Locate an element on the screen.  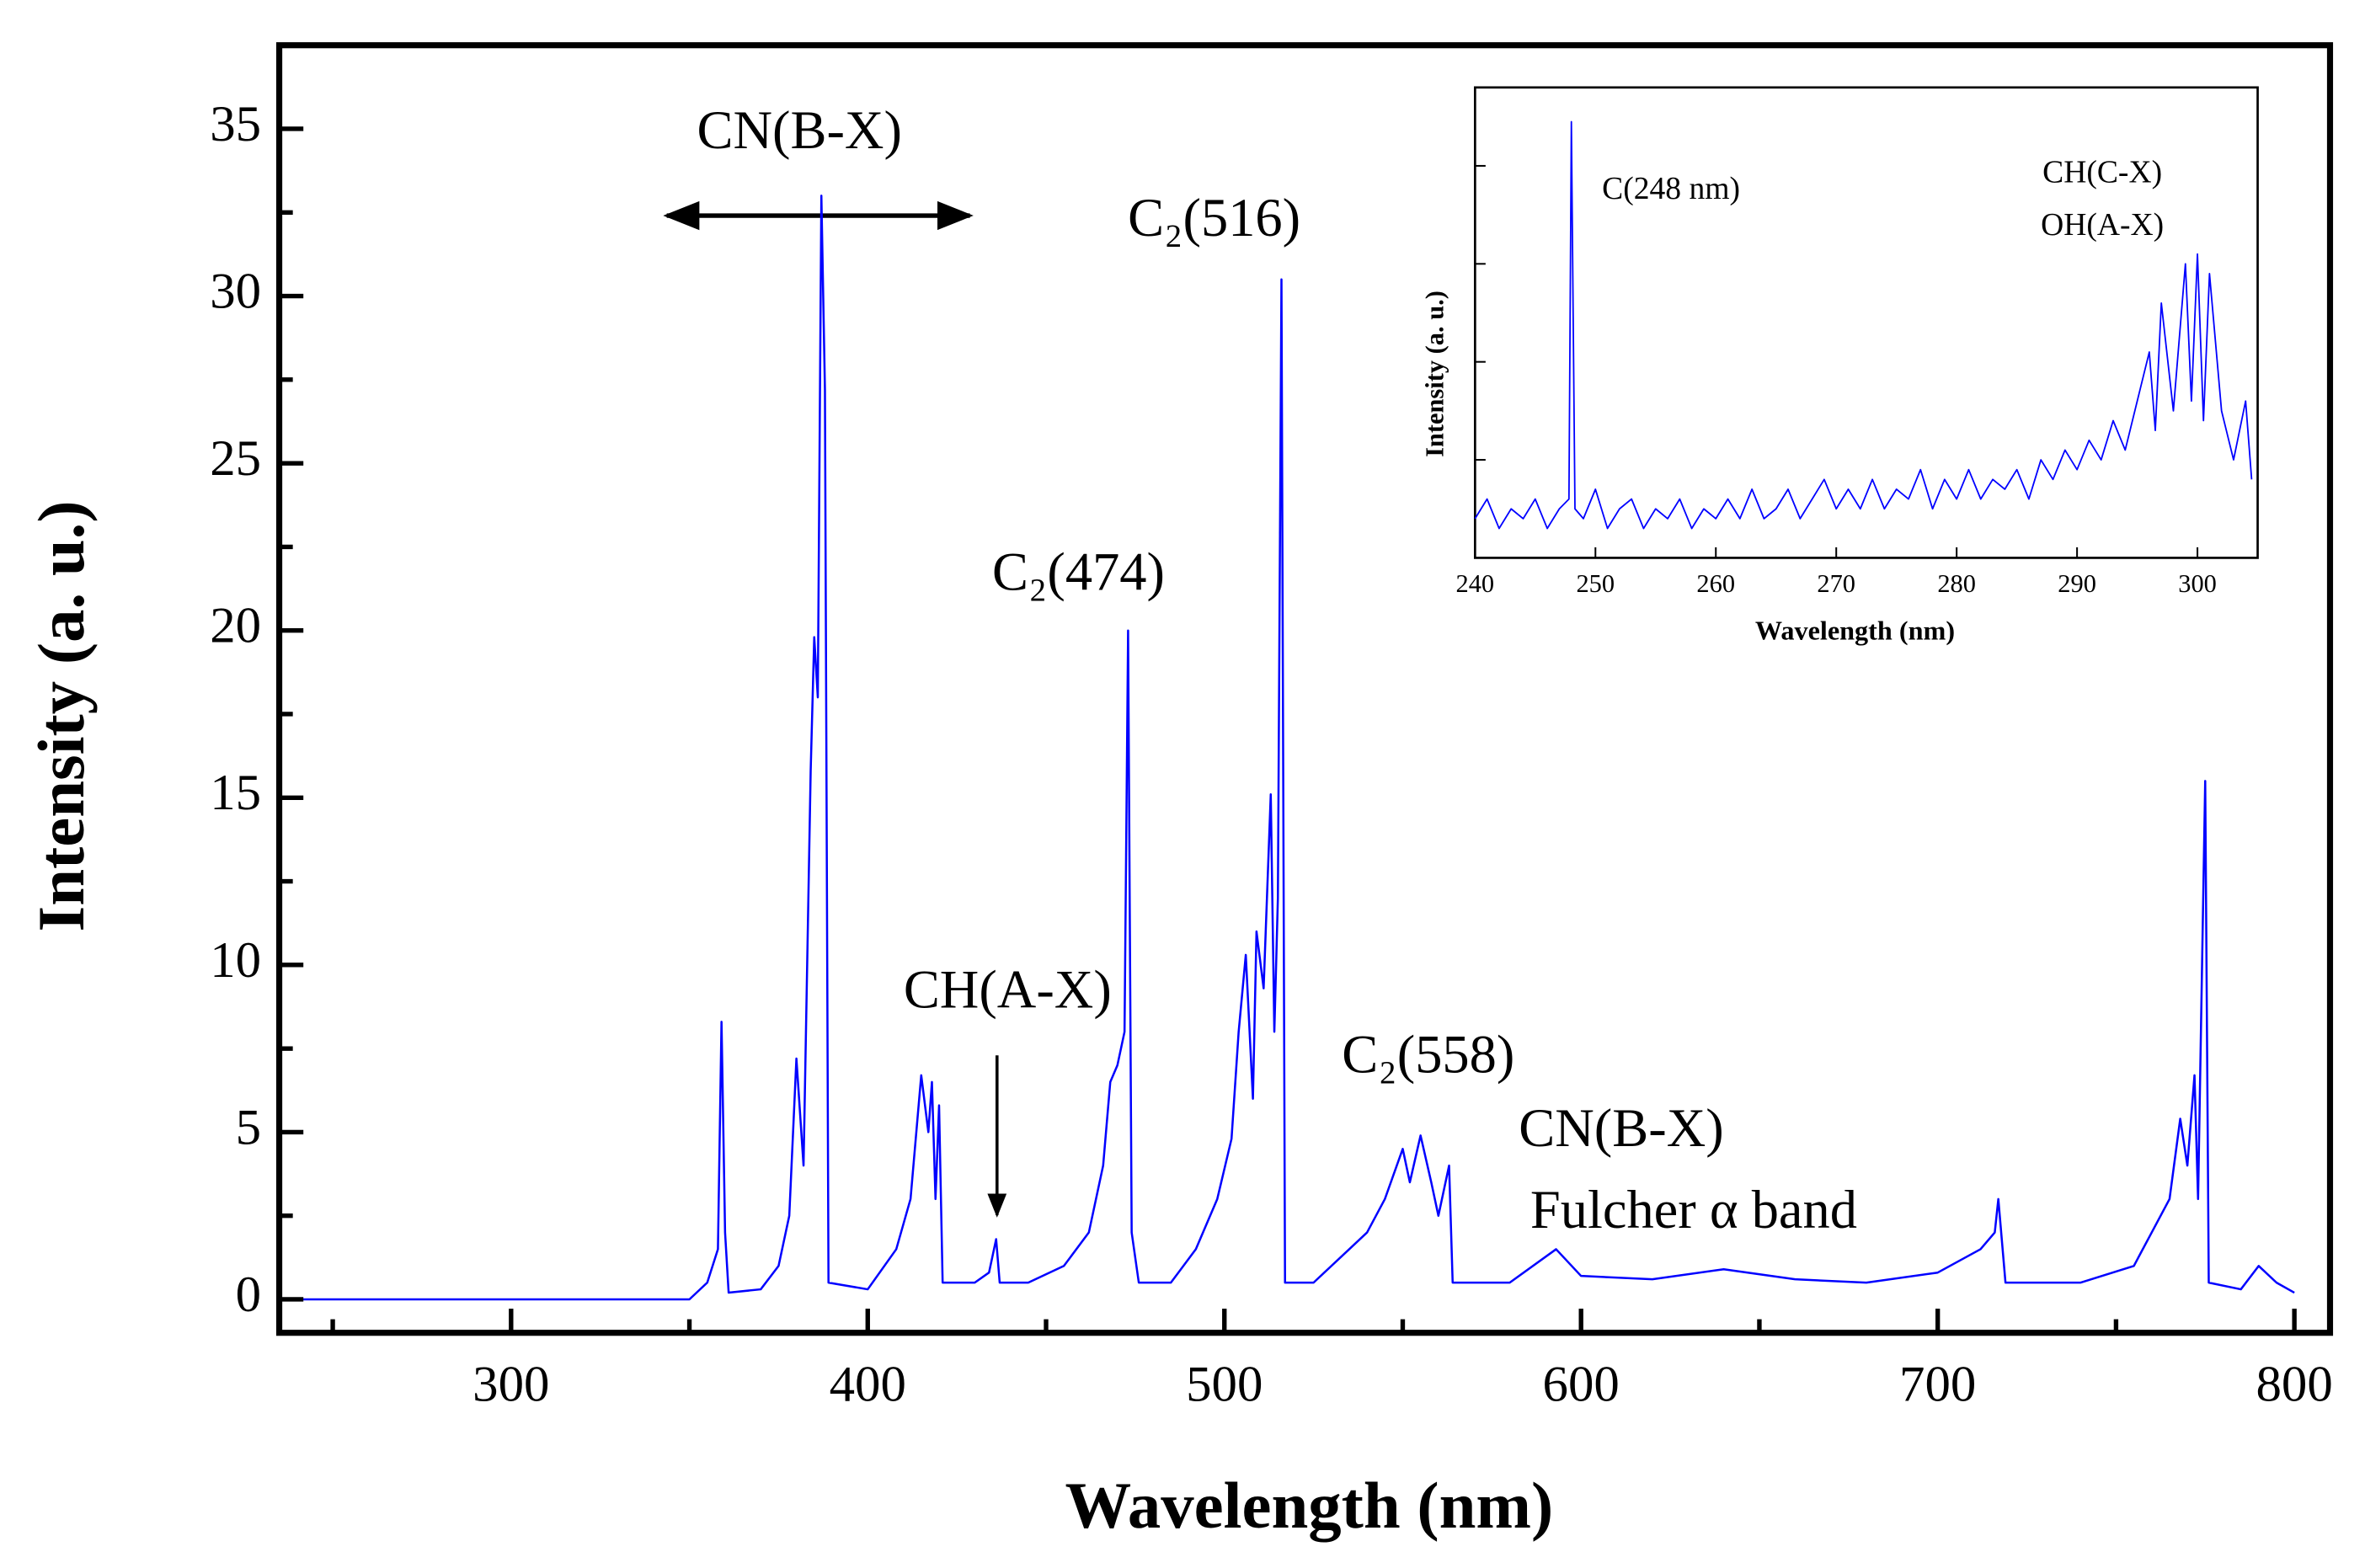
annotation: C₂(558) is located at coordinates (1428, 1054).